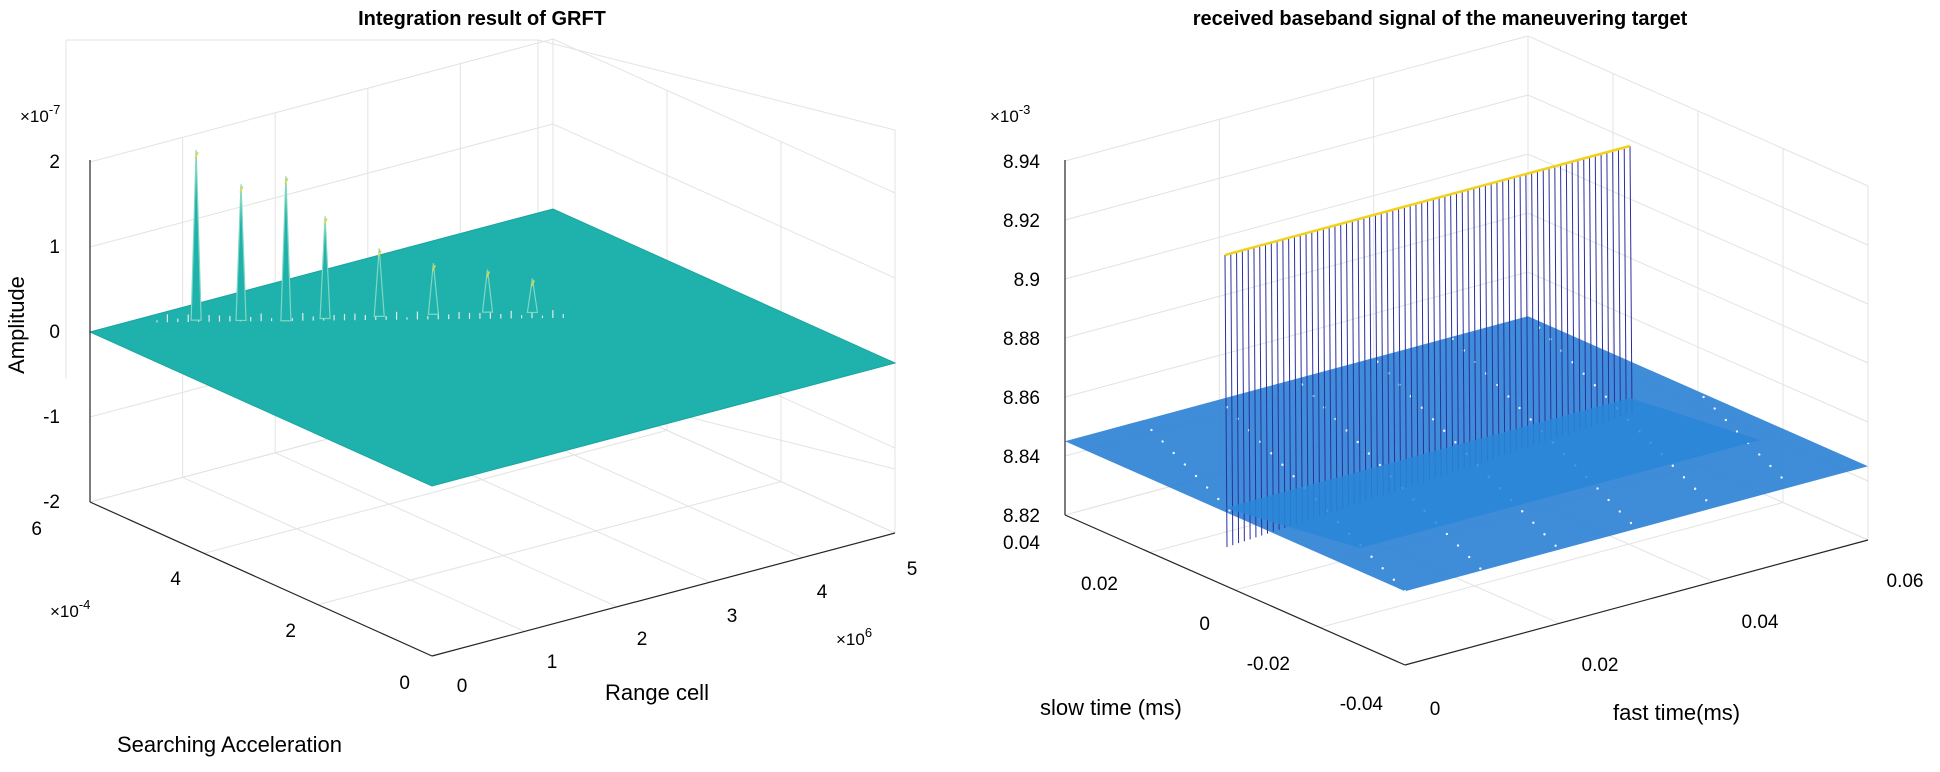  What do you see at coordinates (1021, 162) in the screenshot?
I see `right-z-tick: 8.94` at bounding box center [1021, 162].